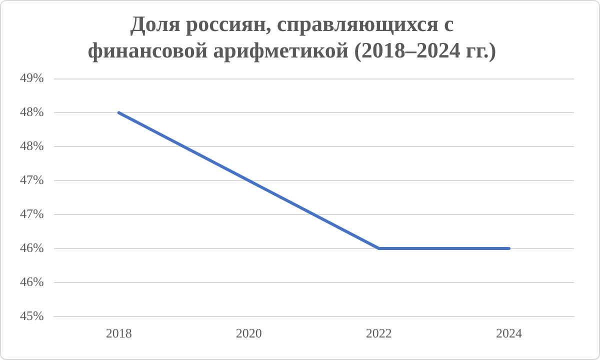 This screenshot has width=602, height=362. Describe the element at coordinates (292, 49) in the screenshot. I see `text: финансовой арифметикой (2018–2024 гг.)` at that location.